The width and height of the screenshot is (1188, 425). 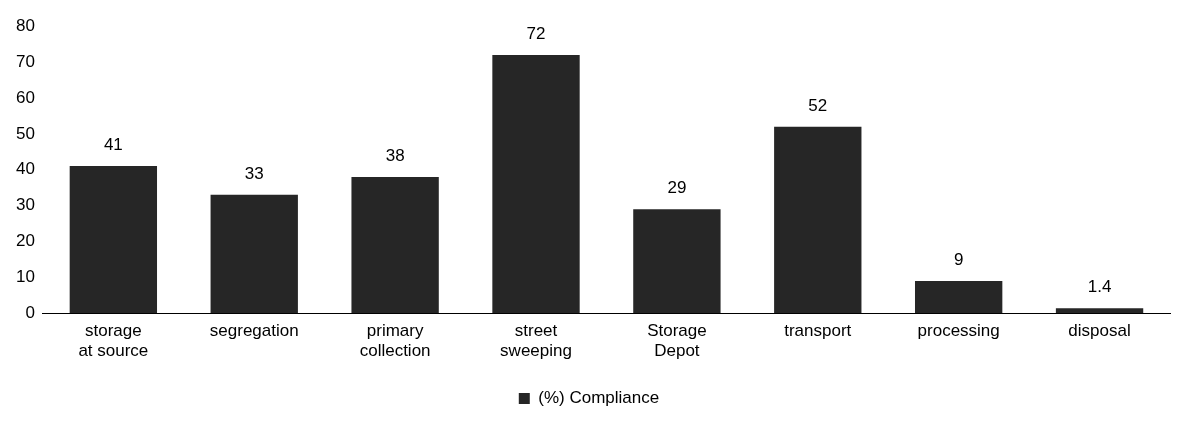 I want to click on y-tick-label: 70, so click(x=25, y=61).